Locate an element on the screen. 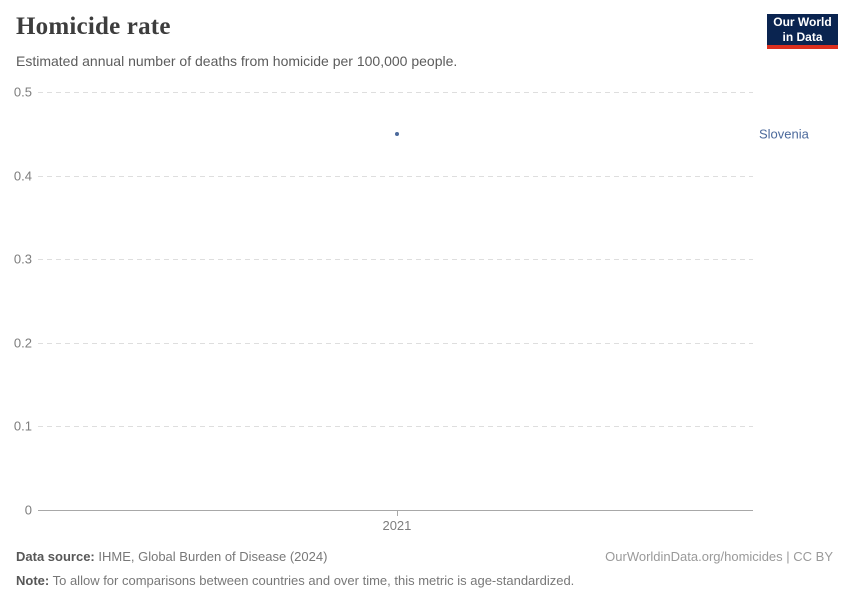 Image resolution: width=850 pixels, height=600 pixels. owid-logo-line1: Our World is located at coordinates (802, 22).